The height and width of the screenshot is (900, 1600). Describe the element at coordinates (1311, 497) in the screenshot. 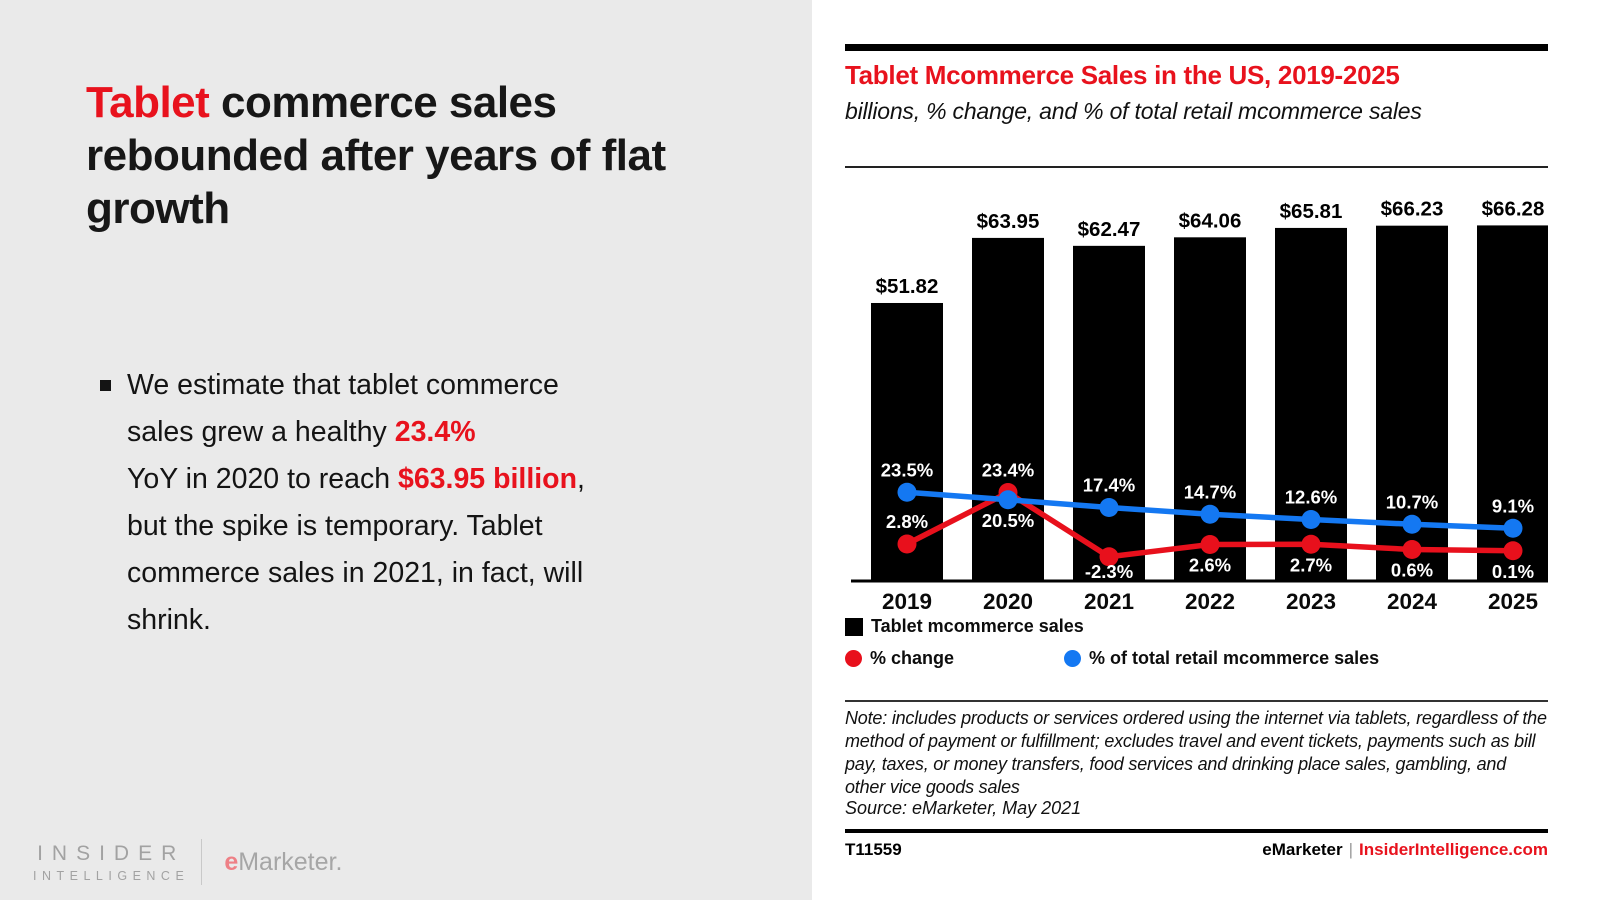

I see `svg-text: 12.6%` at that location.